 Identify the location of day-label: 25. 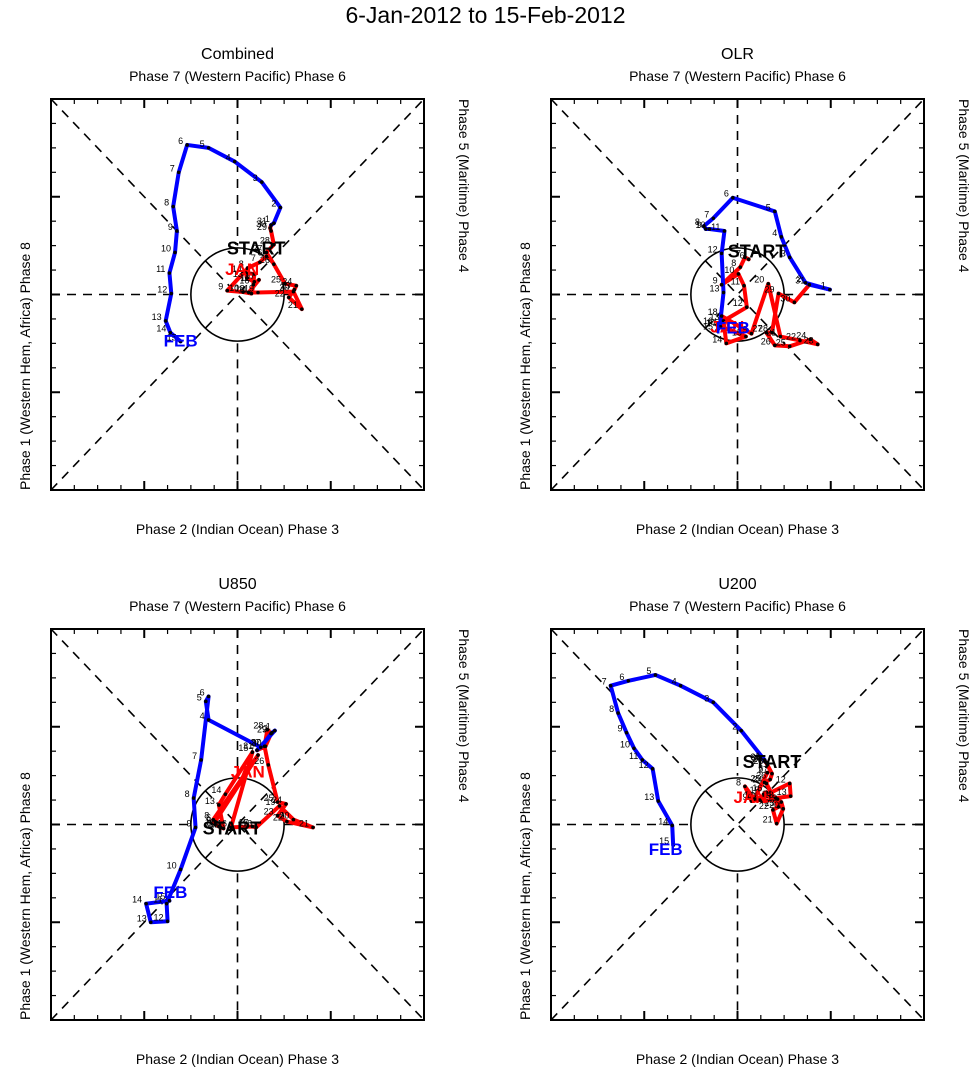
(781, 342).